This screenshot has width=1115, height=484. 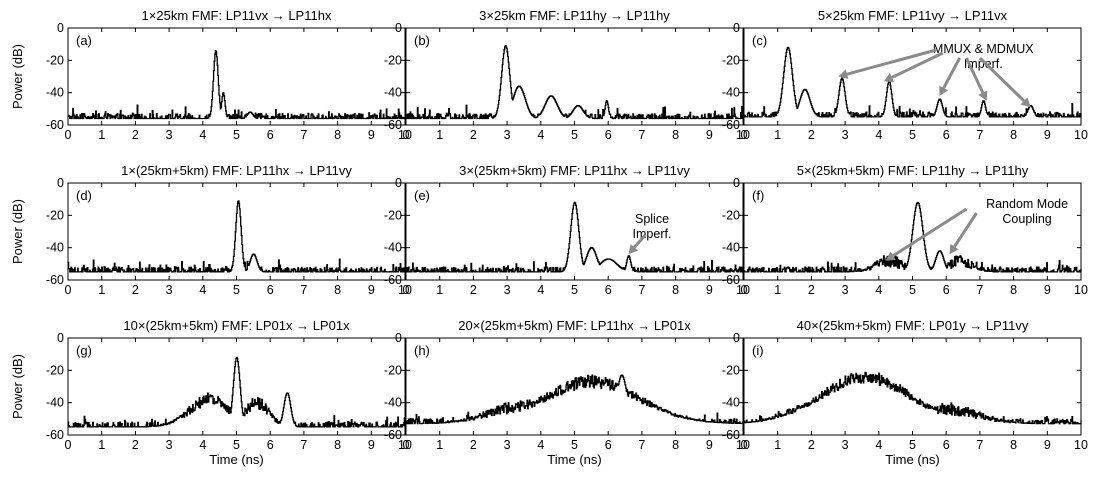 What do you see at coordinates (574, 15) in the screenshot?
I see `panel-title: 3×25km FMF: LP11hy → LP11hy` at bounding box center [574, 15].